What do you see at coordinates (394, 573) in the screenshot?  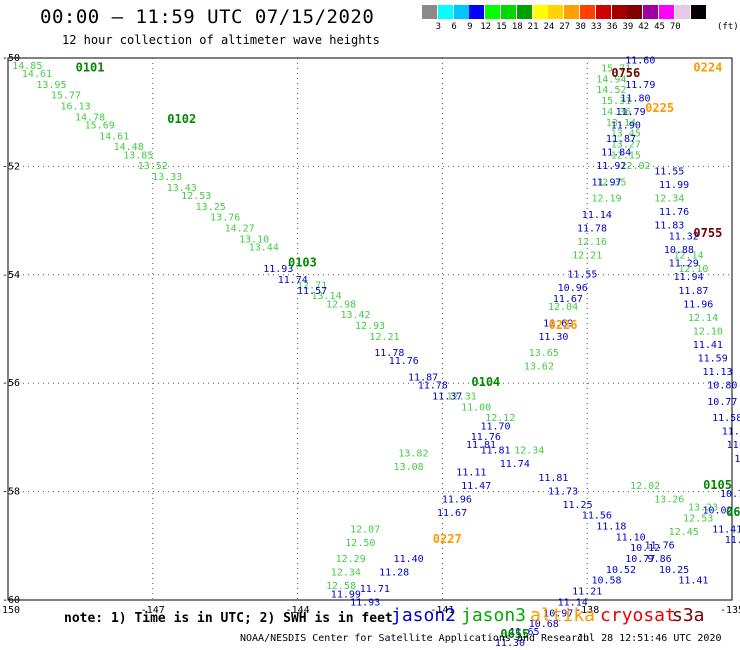 I see `wave-height-jason2: 11.28` at bounding box center [394, 573].